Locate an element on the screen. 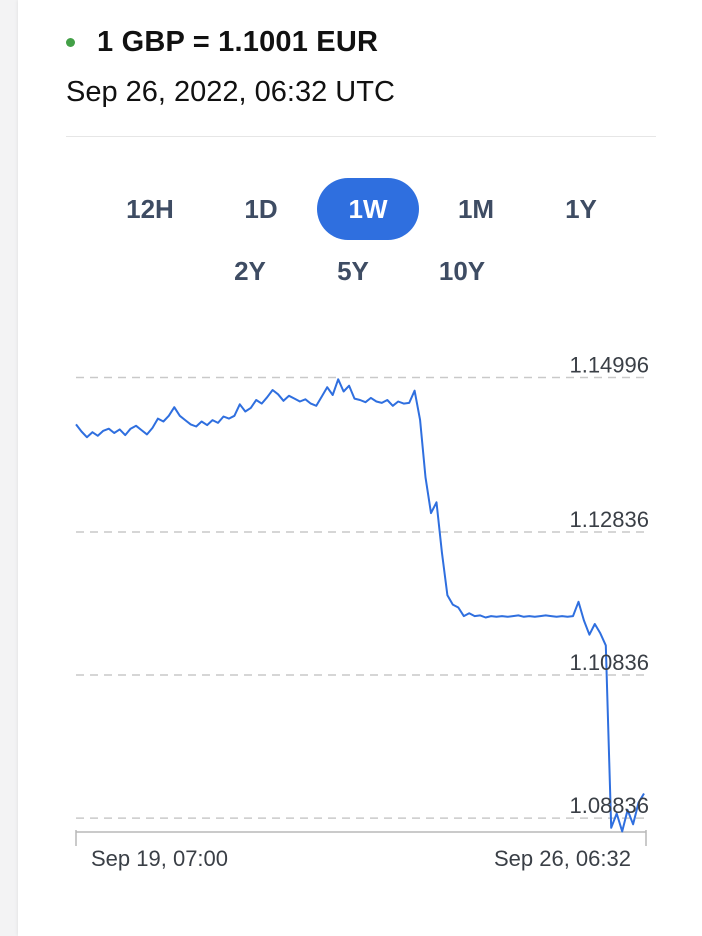 The image size is (702, 936). range-button-5y: 5Y is located at coordinates (353, 270).